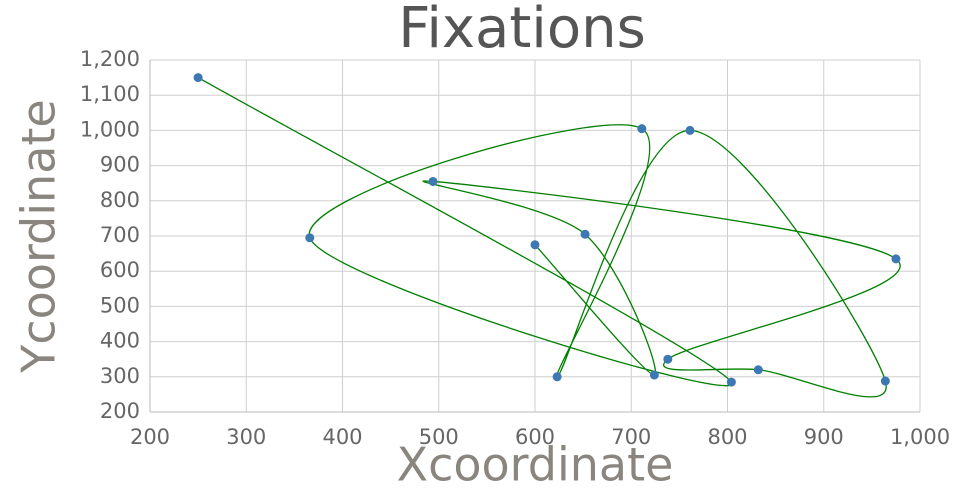 The width and height of the screenshot is (960, 500). I want to click on x-tick-label: 200, so click(150, 437).